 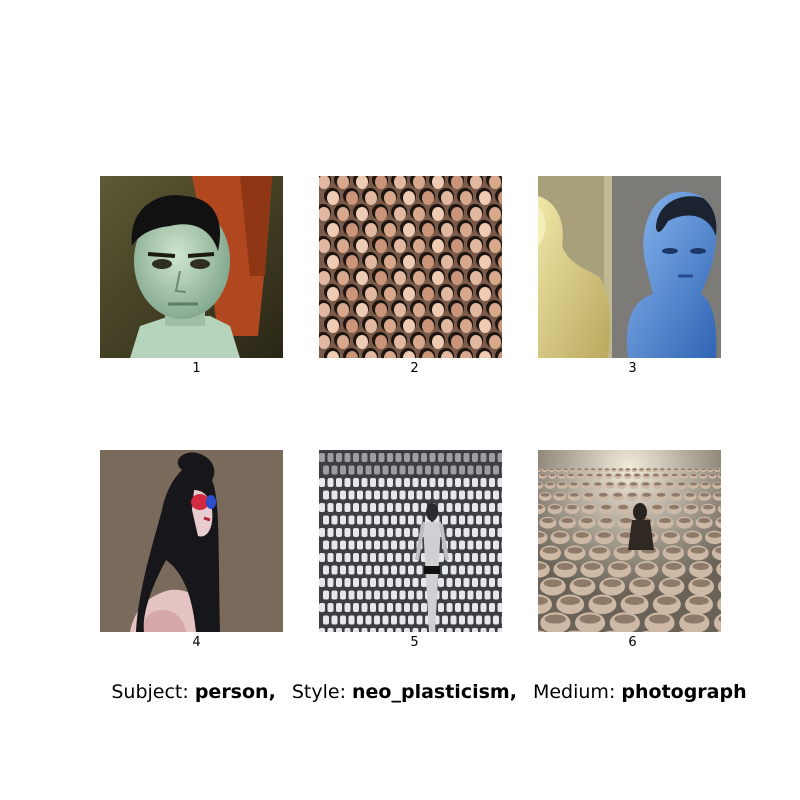 What do you see at coordinates (684, 692) in the screenshot?
I see `medium-value: photograph` at bounding box center [684, 692].